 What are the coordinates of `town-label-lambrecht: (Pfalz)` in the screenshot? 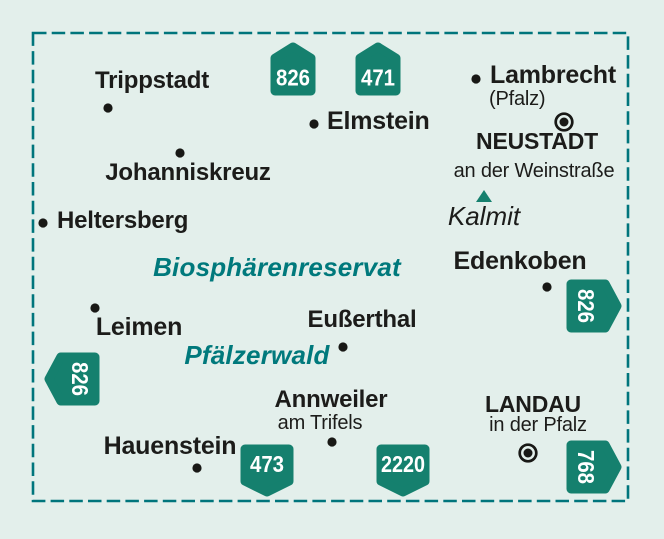 It's located at (517, 99).